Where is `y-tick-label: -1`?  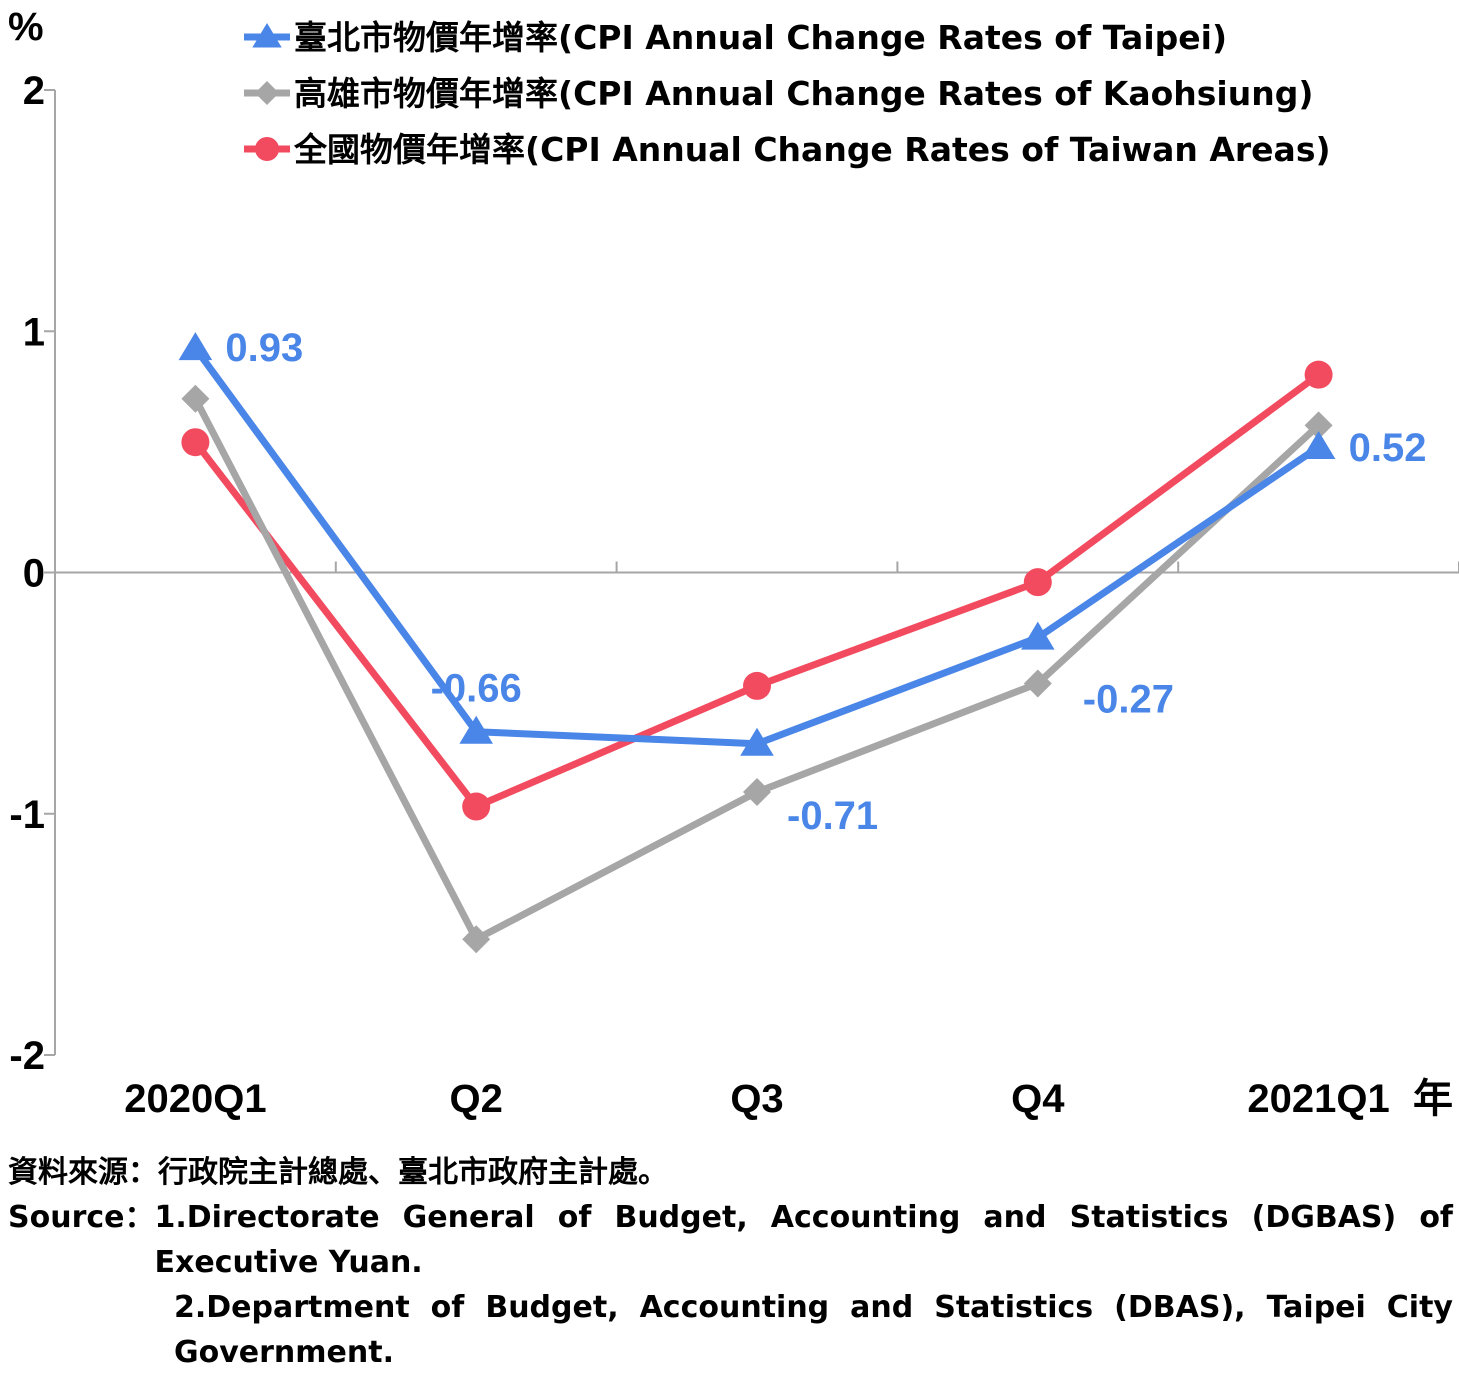 y-tick-label: -1 is located at coordinates (27, 815).